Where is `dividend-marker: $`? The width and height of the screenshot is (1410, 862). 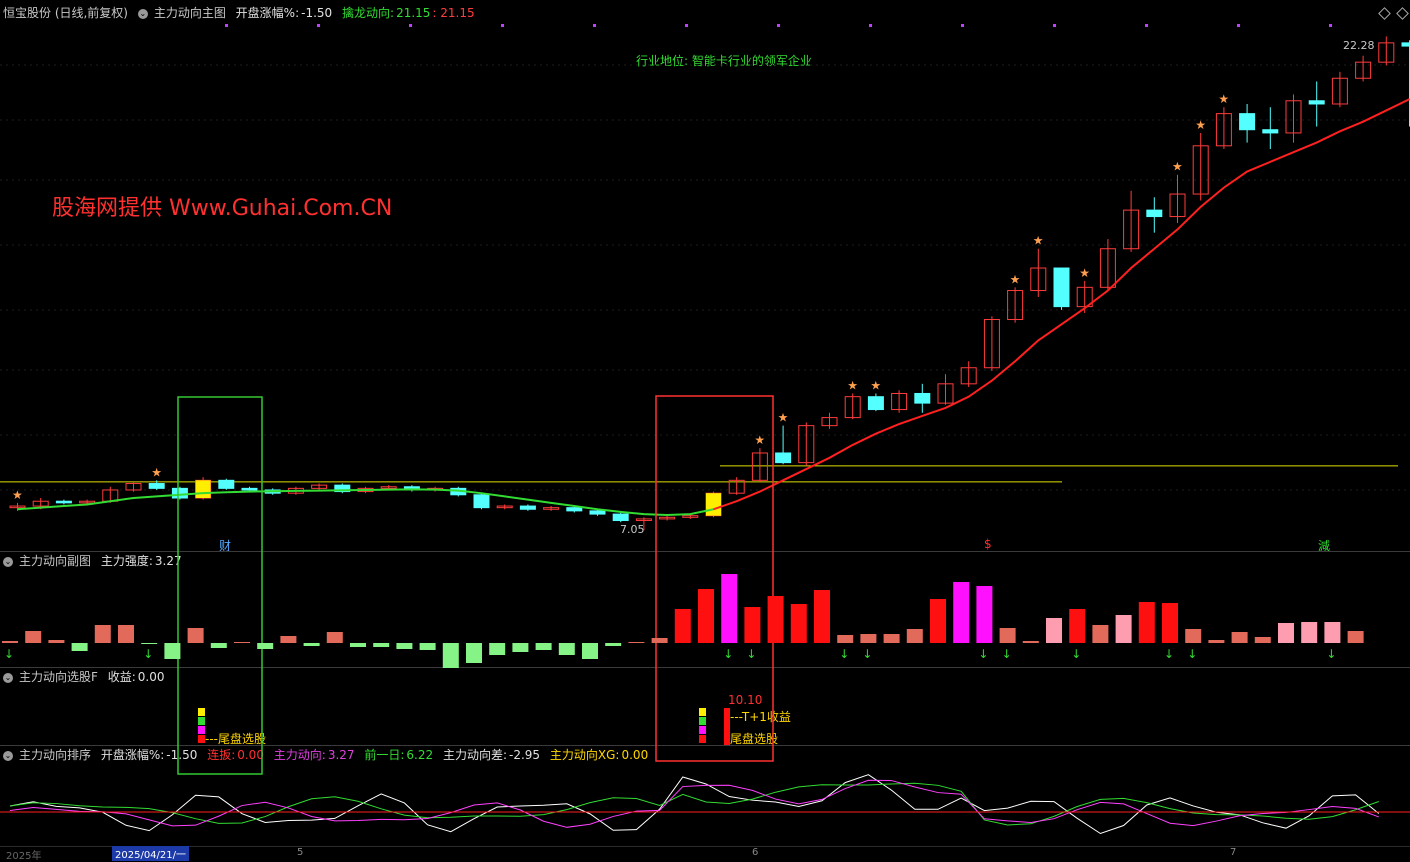 dividend-marker: $ is located at coordinates (988, 544).